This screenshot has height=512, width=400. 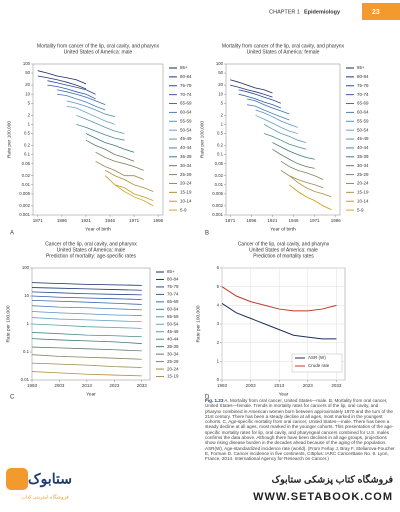 I want to click on legend-label: 35-39, so click(x=363, y=156).